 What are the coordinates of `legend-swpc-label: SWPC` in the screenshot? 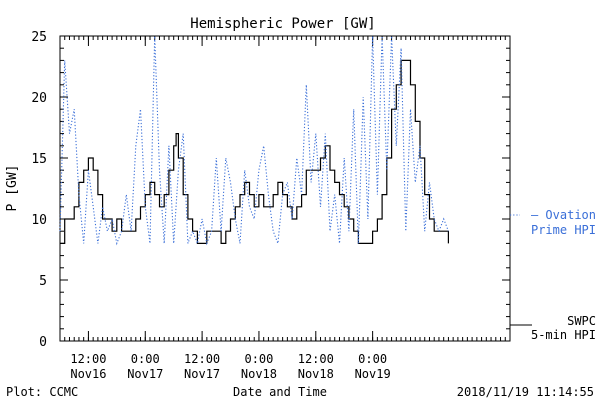 It's located at (581, 321).